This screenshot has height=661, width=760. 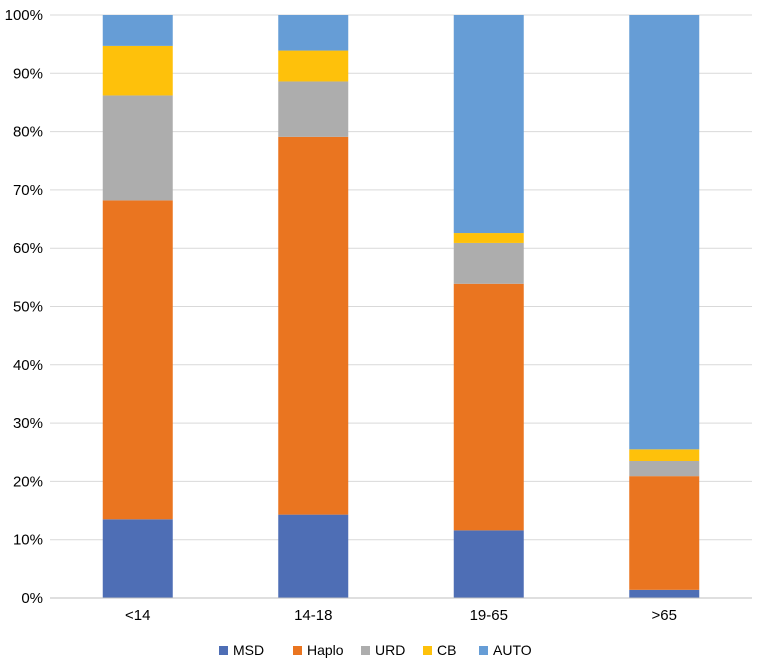 I want to click on y-tick-label: 0%, so click(x=32, y=598).